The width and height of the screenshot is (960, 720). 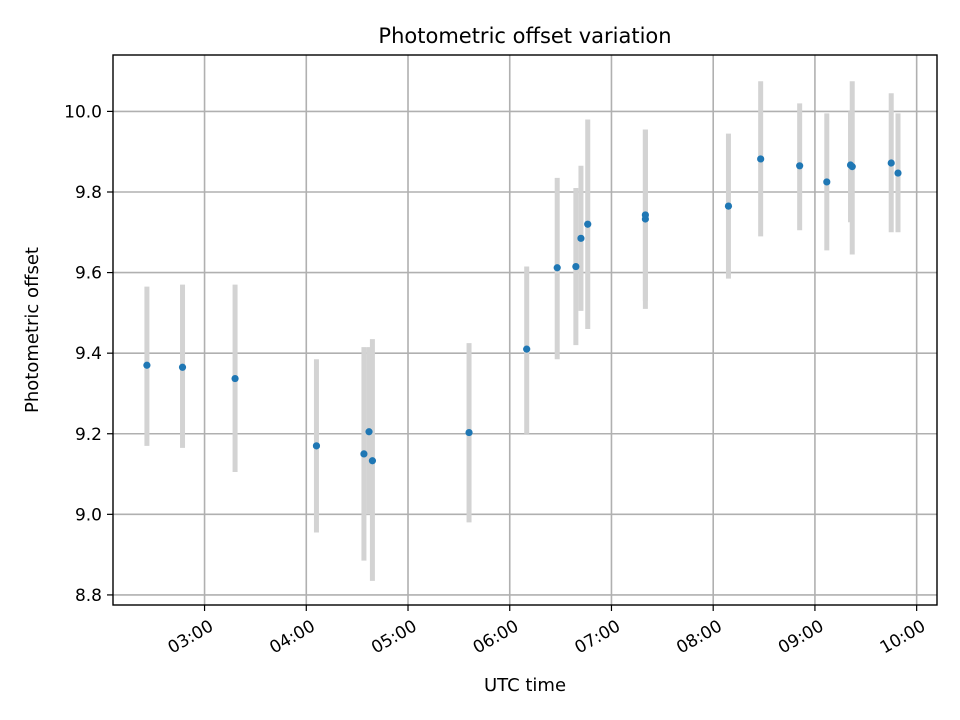 What do you see at coordinates (598, 637) in the screenshot?
I see `x-tick-label: 07:00` at bounding box center [598, 637].